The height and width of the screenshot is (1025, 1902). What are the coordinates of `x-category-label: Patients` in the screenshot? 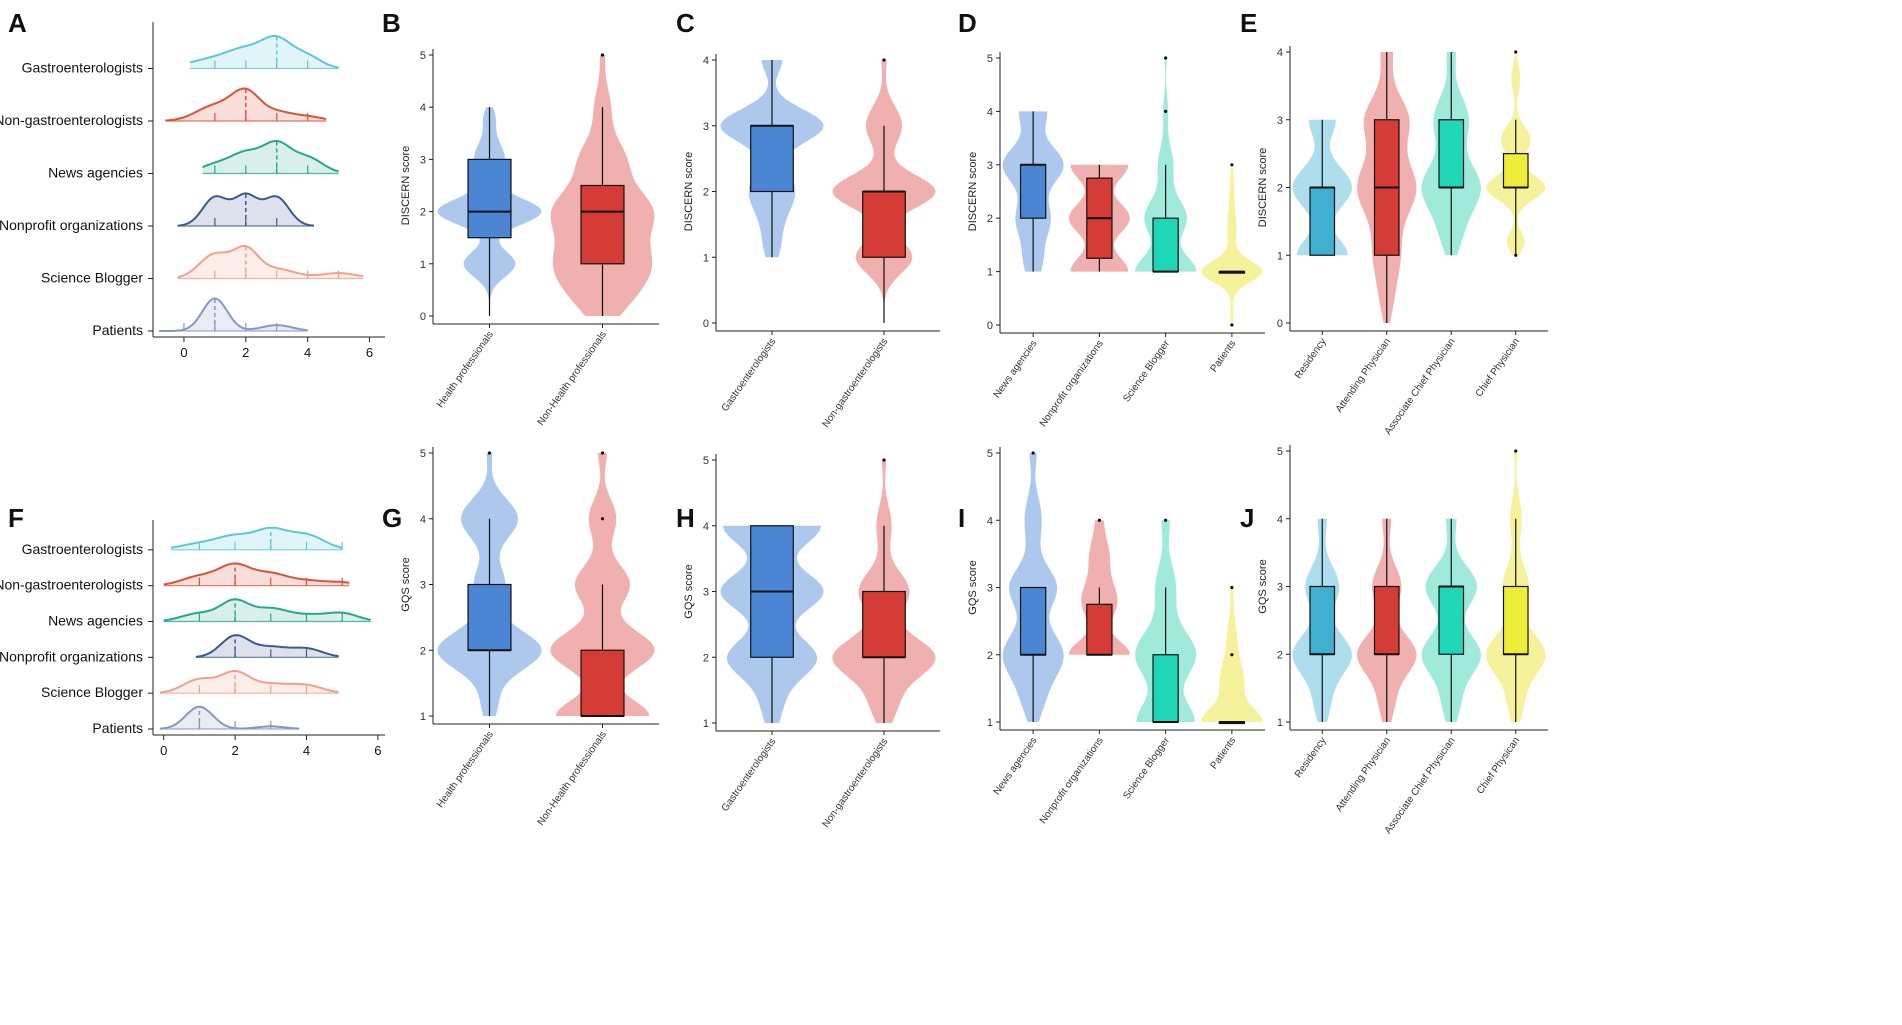 It's located at (1224, 356).